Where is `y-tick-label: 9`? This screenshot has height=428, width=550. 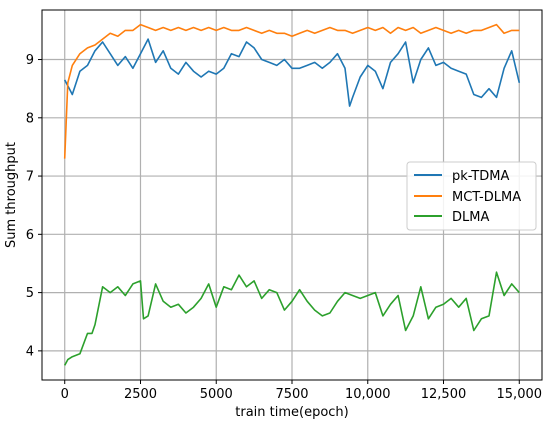 y-tick-label: 9 is located at coordinates (30, 60).